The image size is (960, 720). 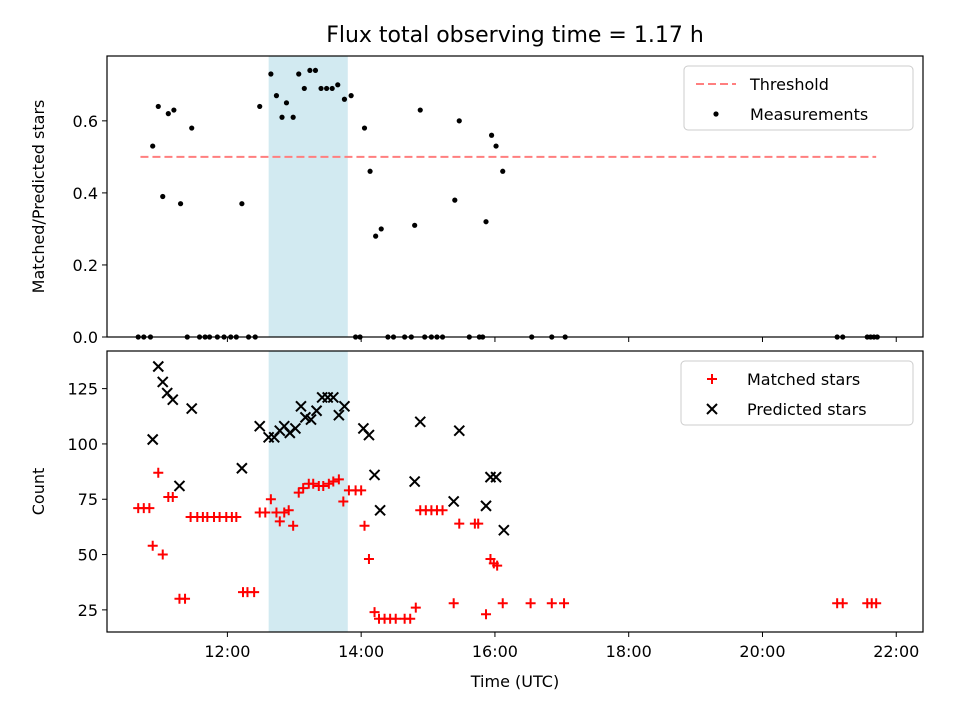 What do you see at coordinates (716, 114) in the screenshot?
I see `legend-measurements-swatch` at bounding box center [716, 114].